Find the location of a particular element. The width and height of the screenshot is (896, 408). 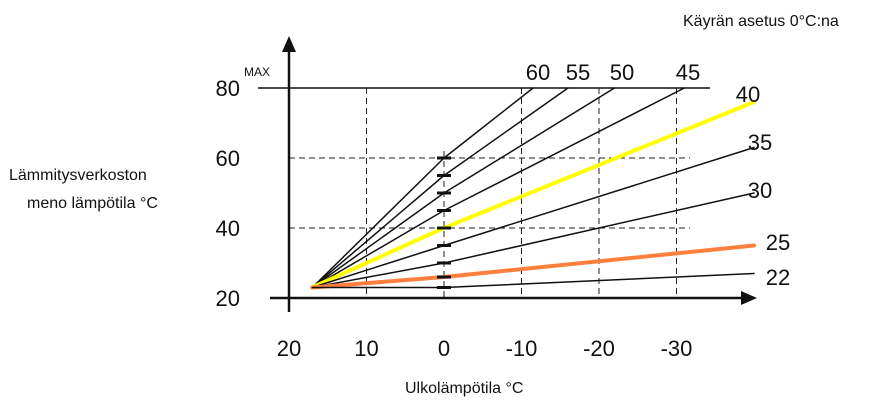

series-label-60: 60 is located at coordinates (538, 72).